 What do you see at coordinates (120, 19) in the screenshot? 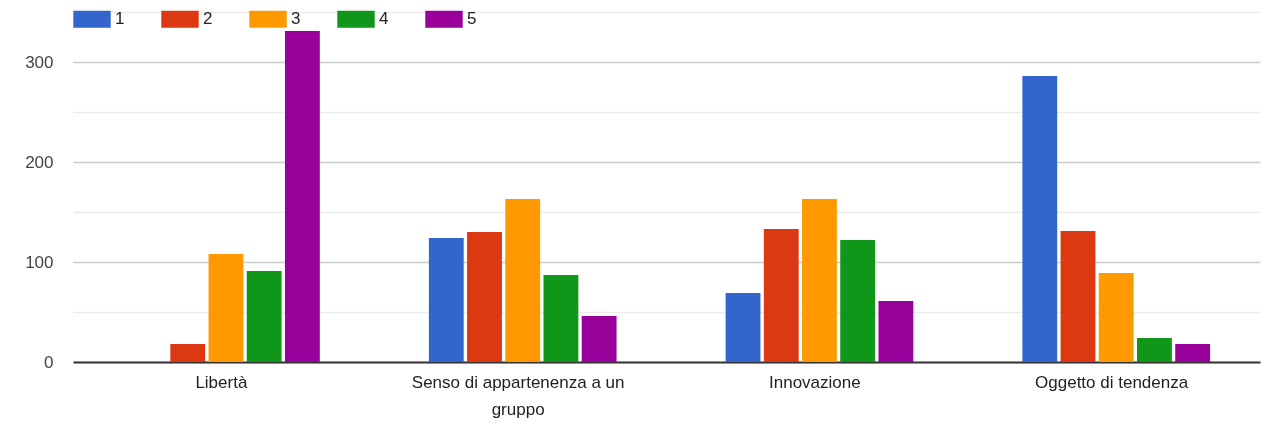
I see `legend-label: 1` at bounding box center [120, 19].